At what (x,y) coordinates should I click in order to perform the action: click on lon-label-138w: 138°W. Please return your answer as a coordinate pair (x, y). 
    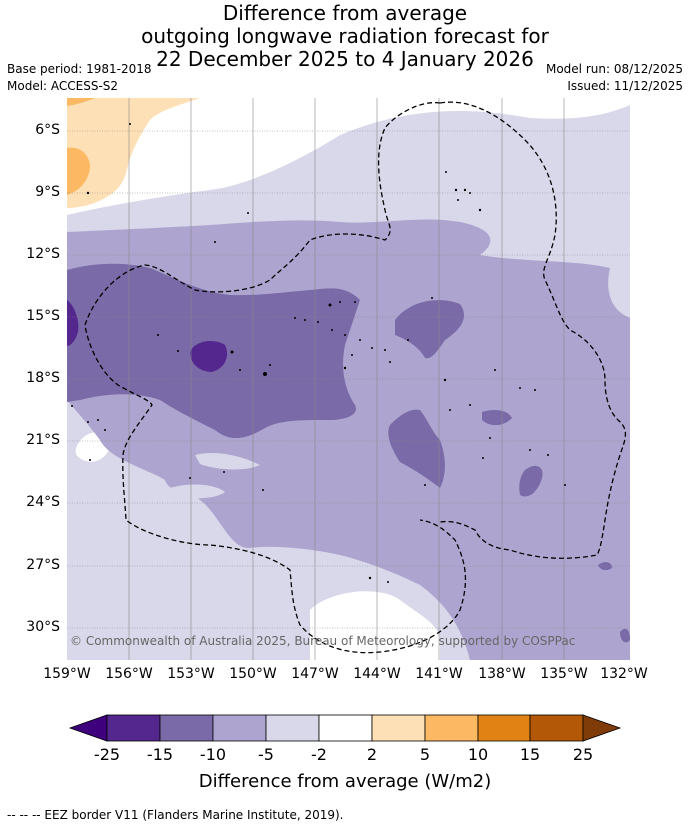
    Looking at the image, I should click on (502, 674).